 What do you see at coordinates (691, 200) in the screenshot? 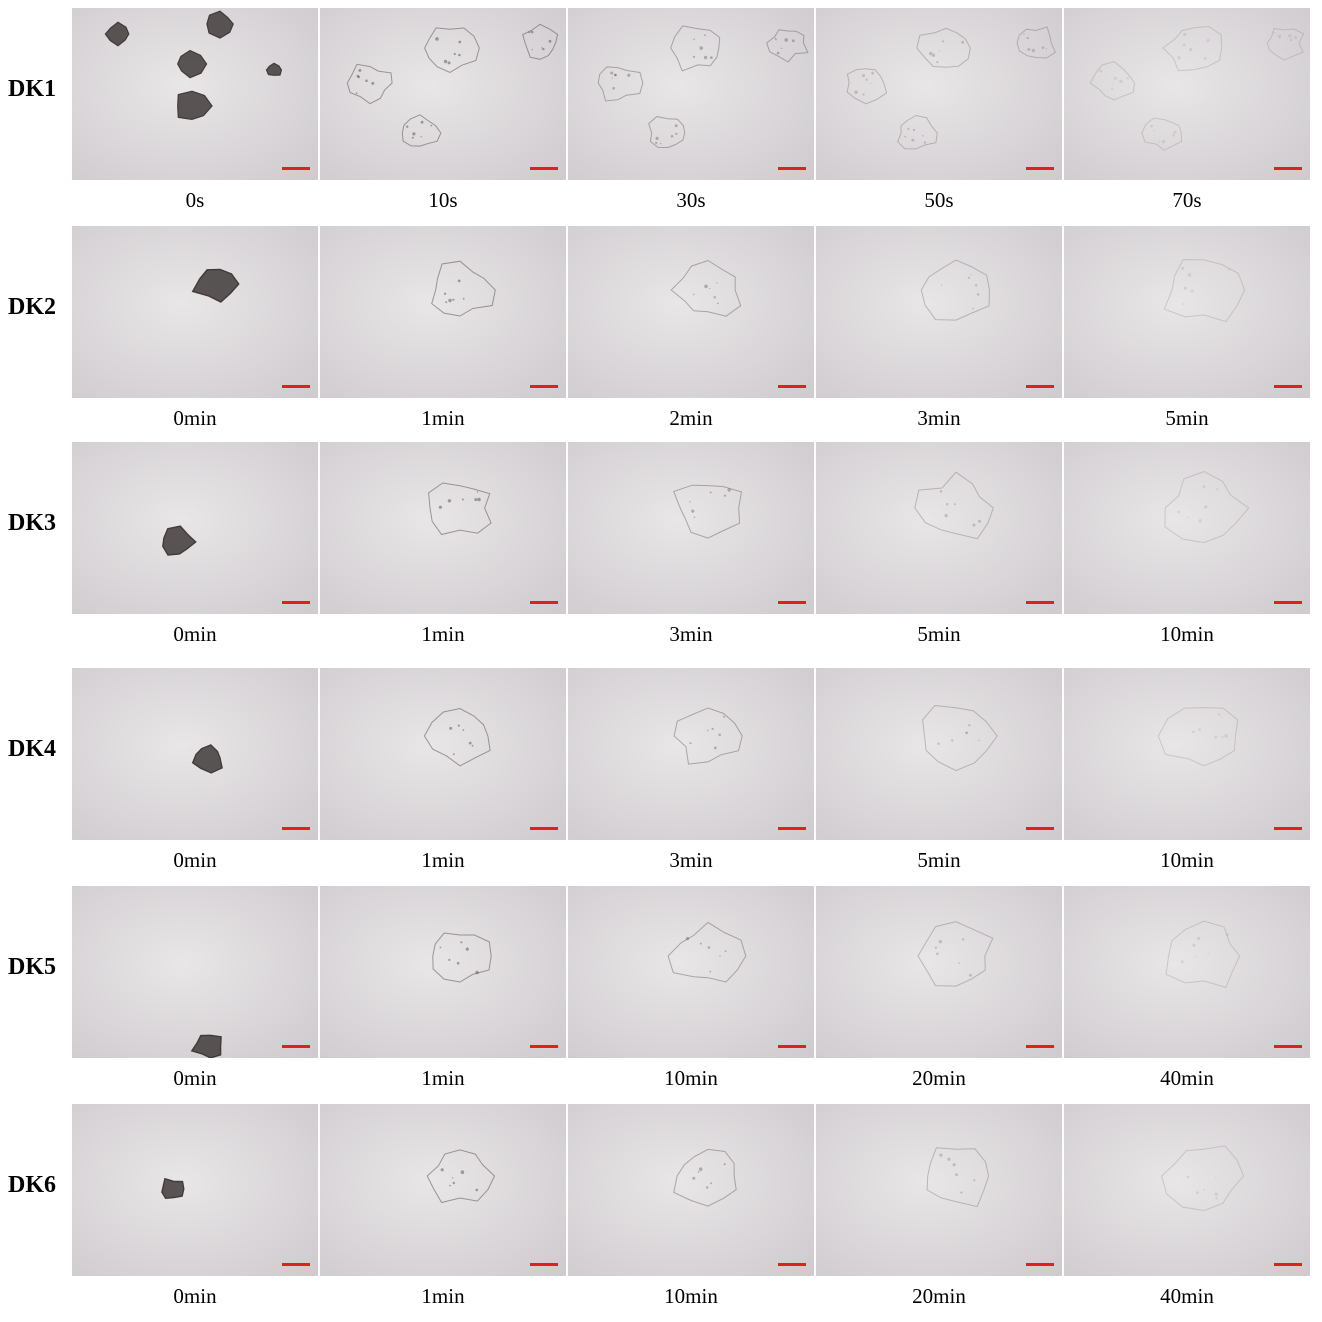
I see `time-caption: 30s` at bounding box center [691, 200].